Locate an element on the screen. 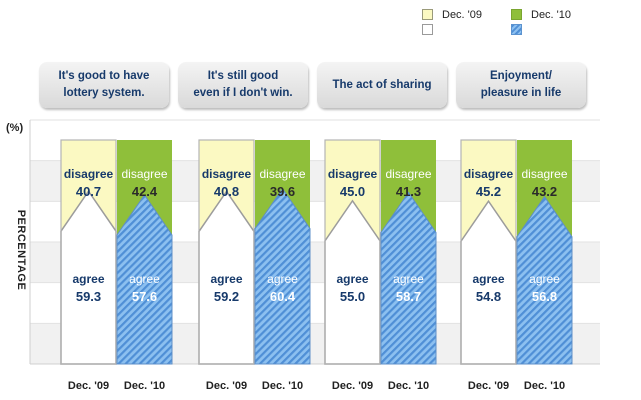 The width and height of the screenshot is (641, 400). category-label-4: Enjoyment/ pleasure in life is located at coordinates (521, 84).